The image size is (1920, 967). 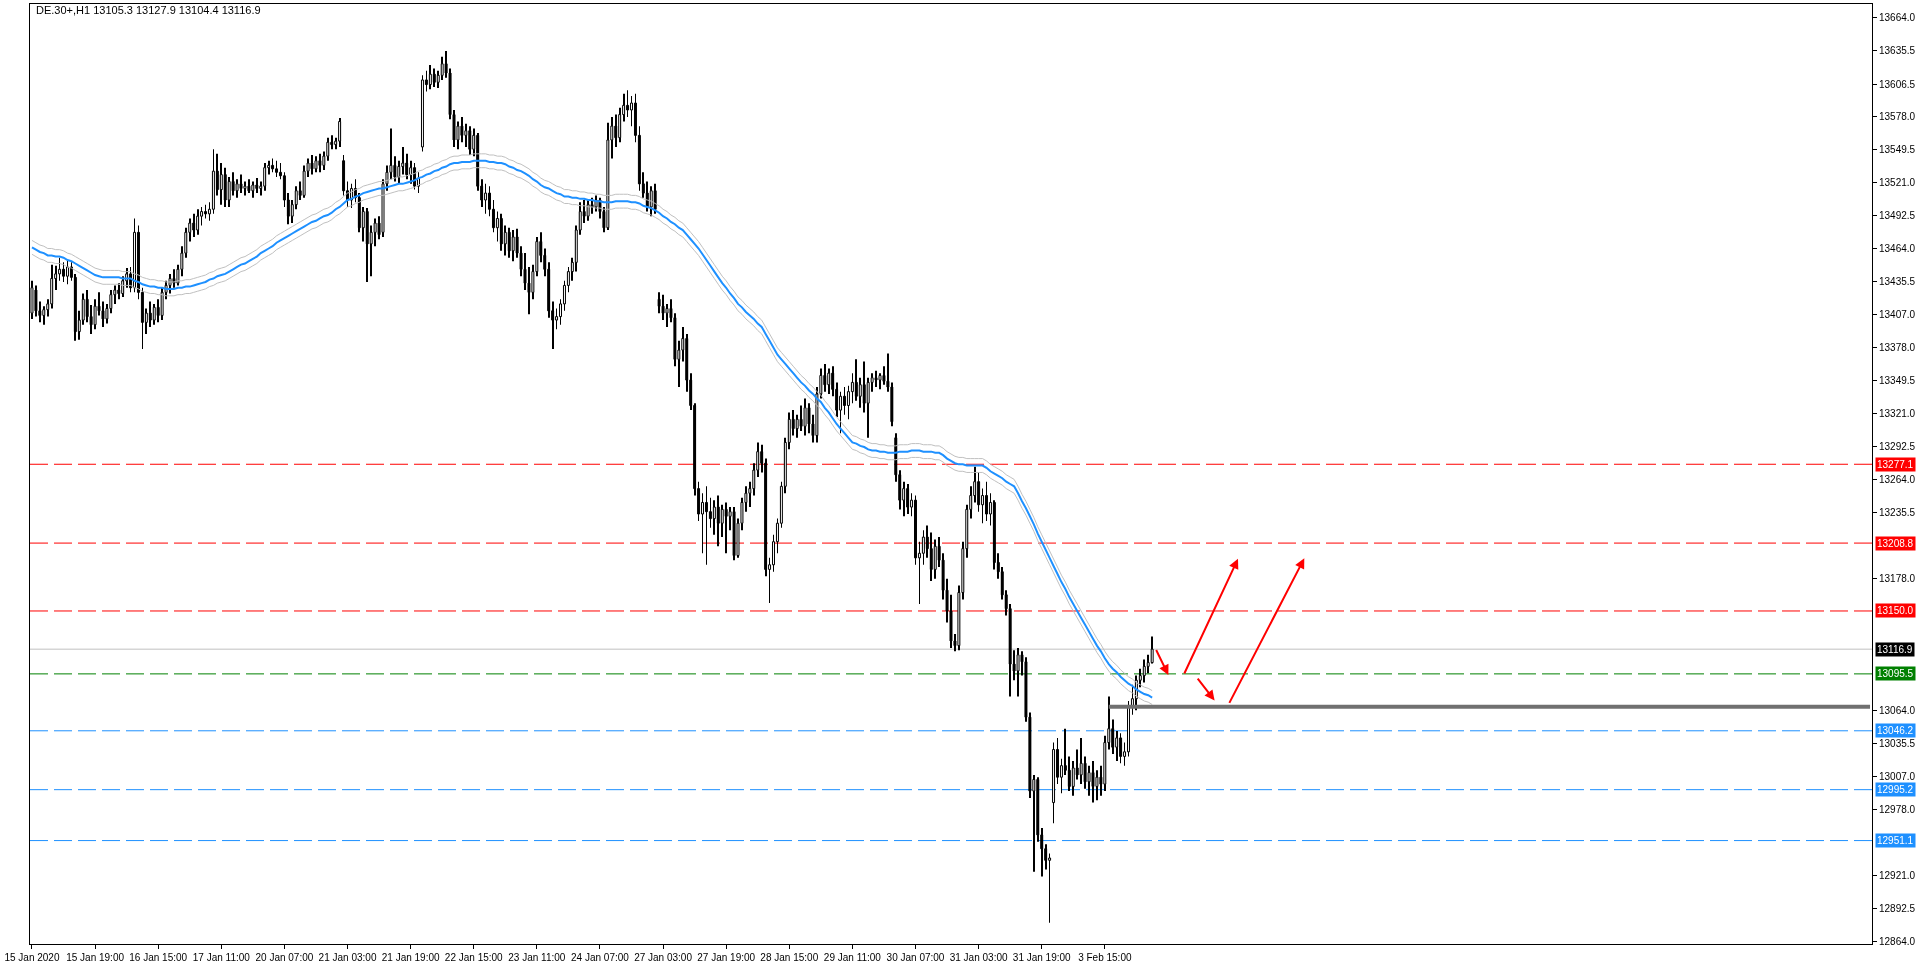 What do you see at coordinates (1897, 248) in the screenshot?
I see `y-tick-label: 13464.0` at bounding box center [1897, 248].